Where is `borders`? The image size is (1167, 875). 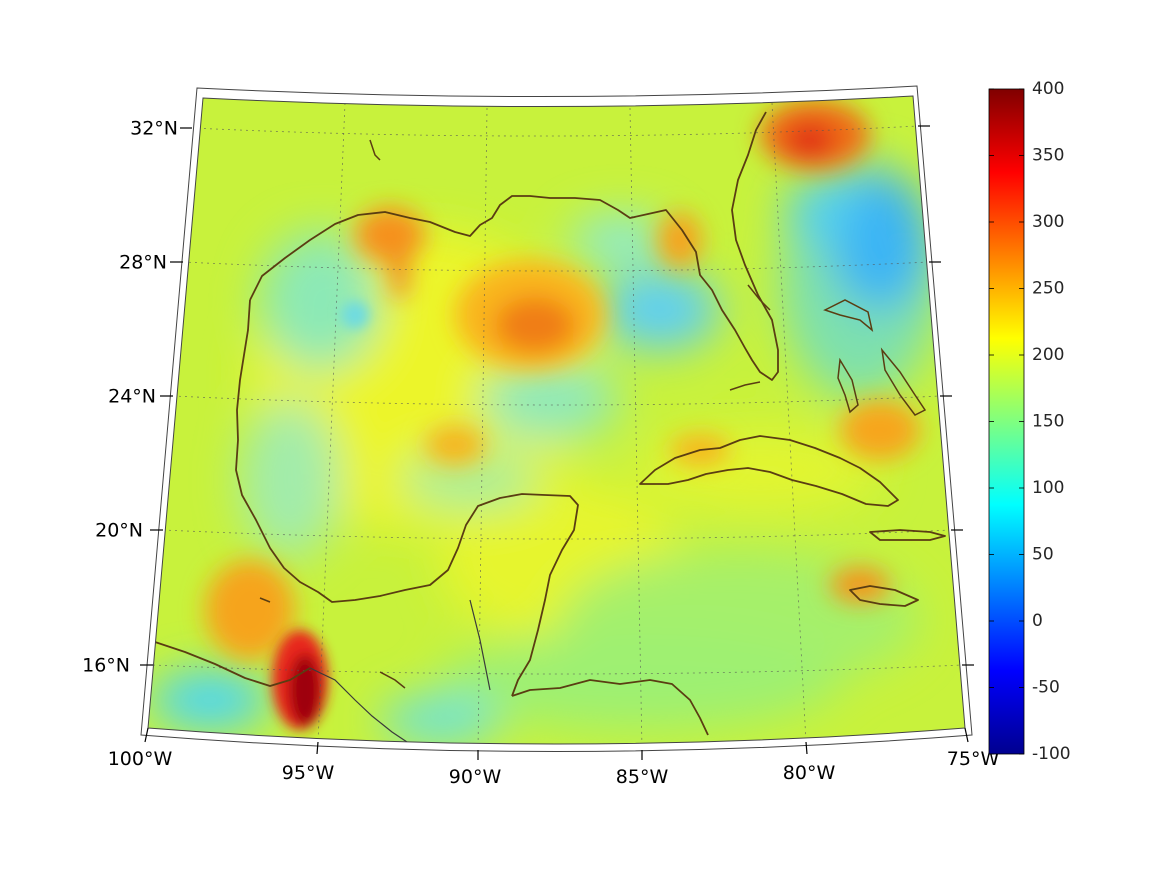 borders is located at coordinates (400, 671).